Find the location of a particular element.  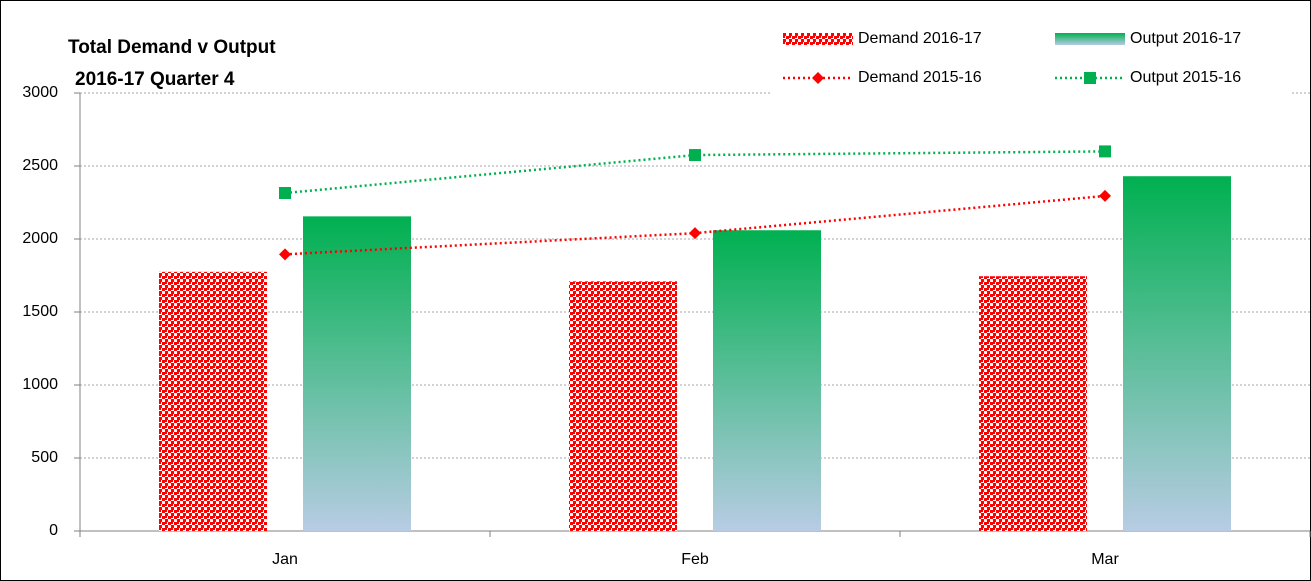

legend-label: Demand 2016-17 is located at coordinates (920, 38).